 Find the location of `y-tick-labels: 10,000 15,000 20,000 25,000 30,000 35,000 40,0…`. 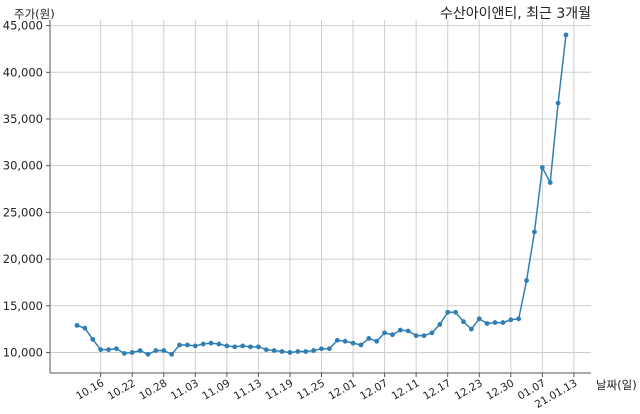

y-tick-labels: 10,000 15,000 20,000 25,000 30,000 35,000 40,0… is located at coordinates (23, 189).